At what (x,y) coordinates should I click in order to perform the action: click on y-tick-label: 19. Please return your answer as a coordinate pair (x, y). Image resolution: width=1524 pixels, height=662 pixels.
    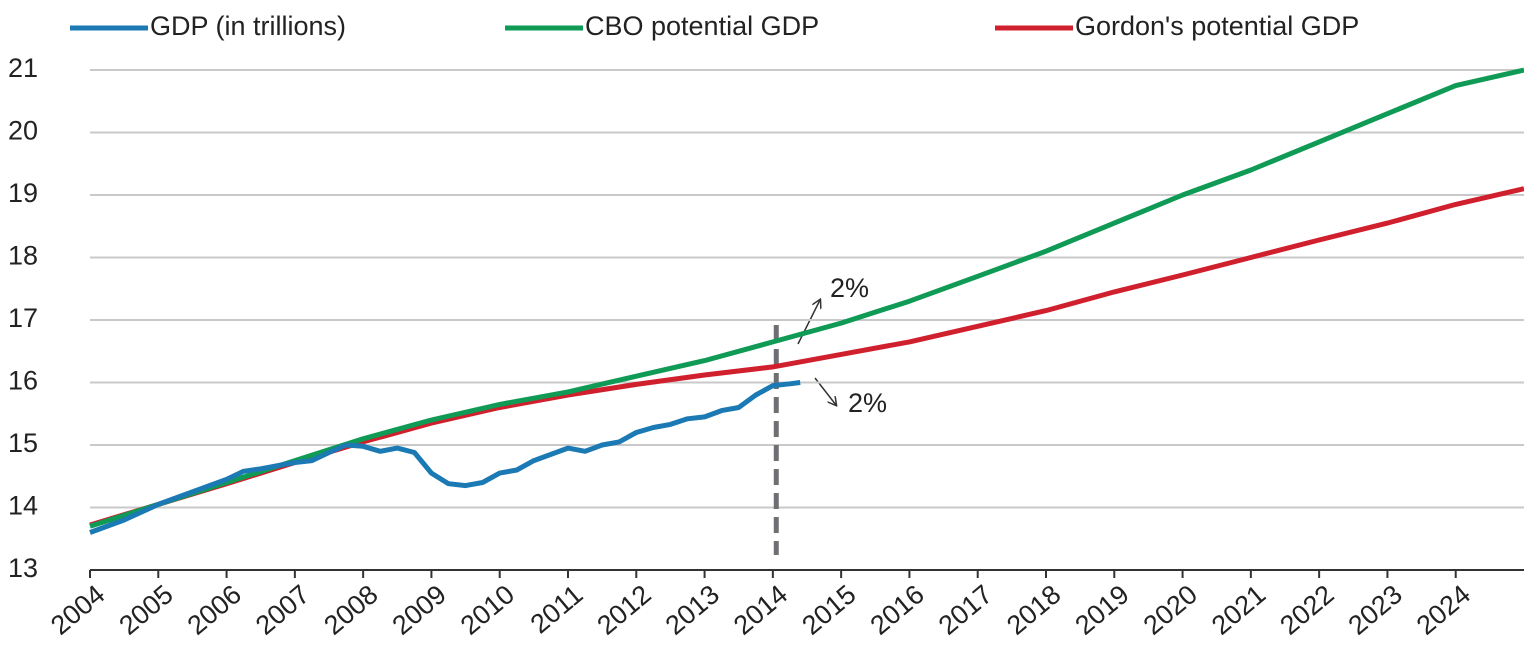
    Looking at the image, I should click on (23, 193).